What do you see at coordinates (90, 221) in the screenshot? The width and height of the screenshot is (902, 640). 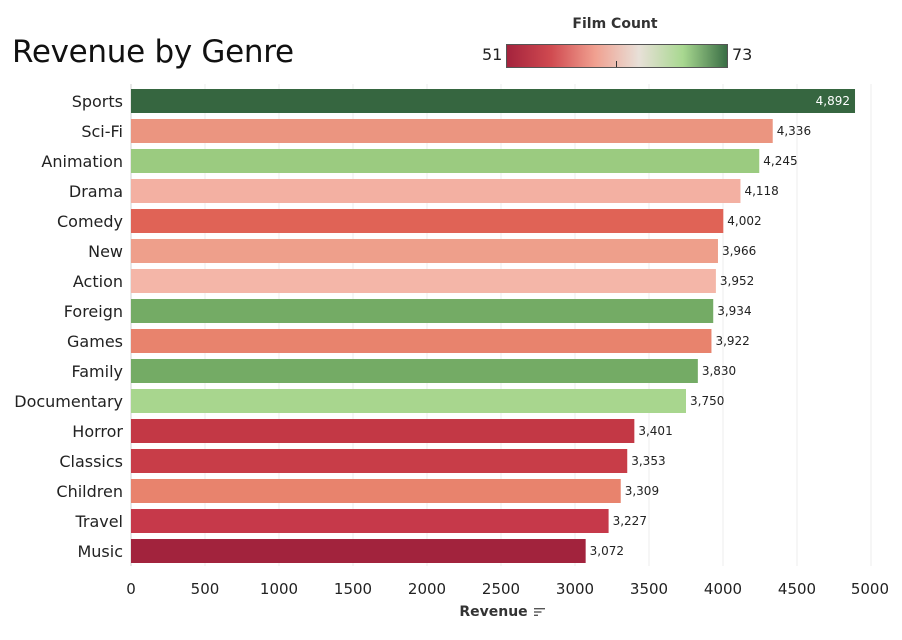 I see `category-label: Comedy` at bounding box center [90, 221].